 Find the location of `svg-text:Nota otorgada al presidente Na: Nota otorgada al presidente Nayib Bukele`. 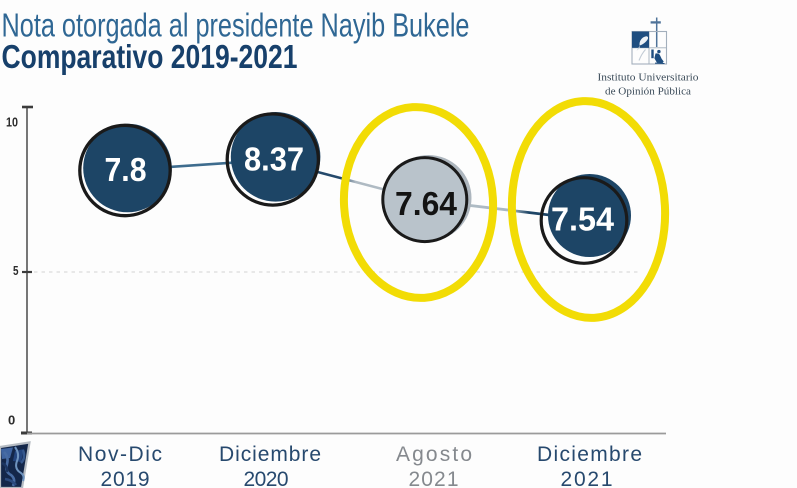

svg-text:Nota otorgada al presidente Na: Nota otorgada al presidente Nayib Bukele is located at coordinates (236, 25).